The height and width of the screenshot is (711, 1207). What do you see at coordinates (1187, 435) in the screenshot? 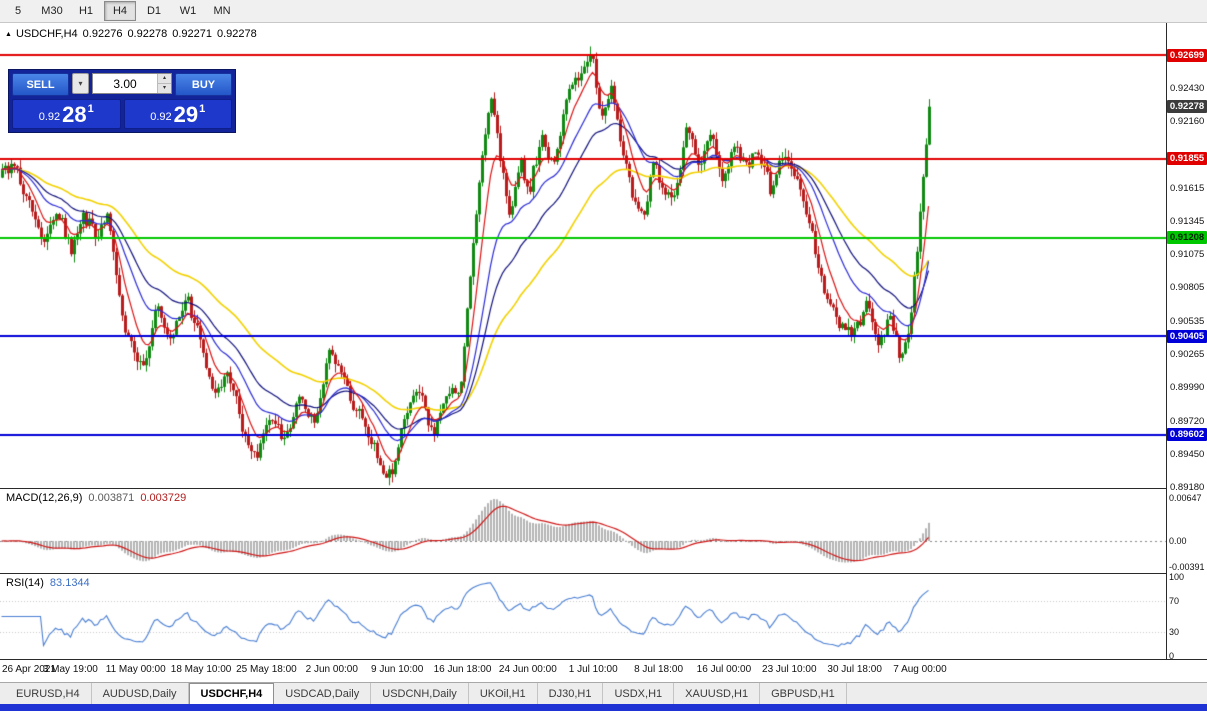
I see `price-badge: 0.89602` at bounding box center [1187, 435].